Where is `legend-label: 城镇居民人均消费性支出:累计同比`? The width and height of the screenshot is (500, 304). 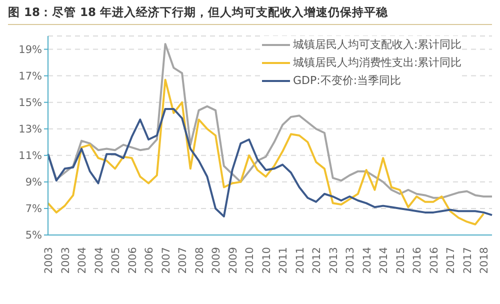
legend-label: 城镇居民人均消费性支出:累计同比 is located at coordinates (377, 63).